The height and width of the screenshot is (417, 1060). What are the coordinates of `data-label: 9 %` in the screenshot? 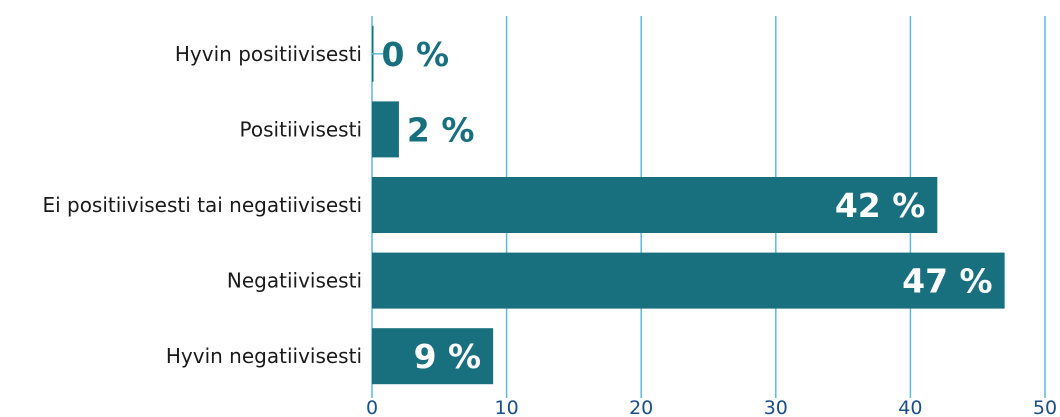 It's located at (448, 356).